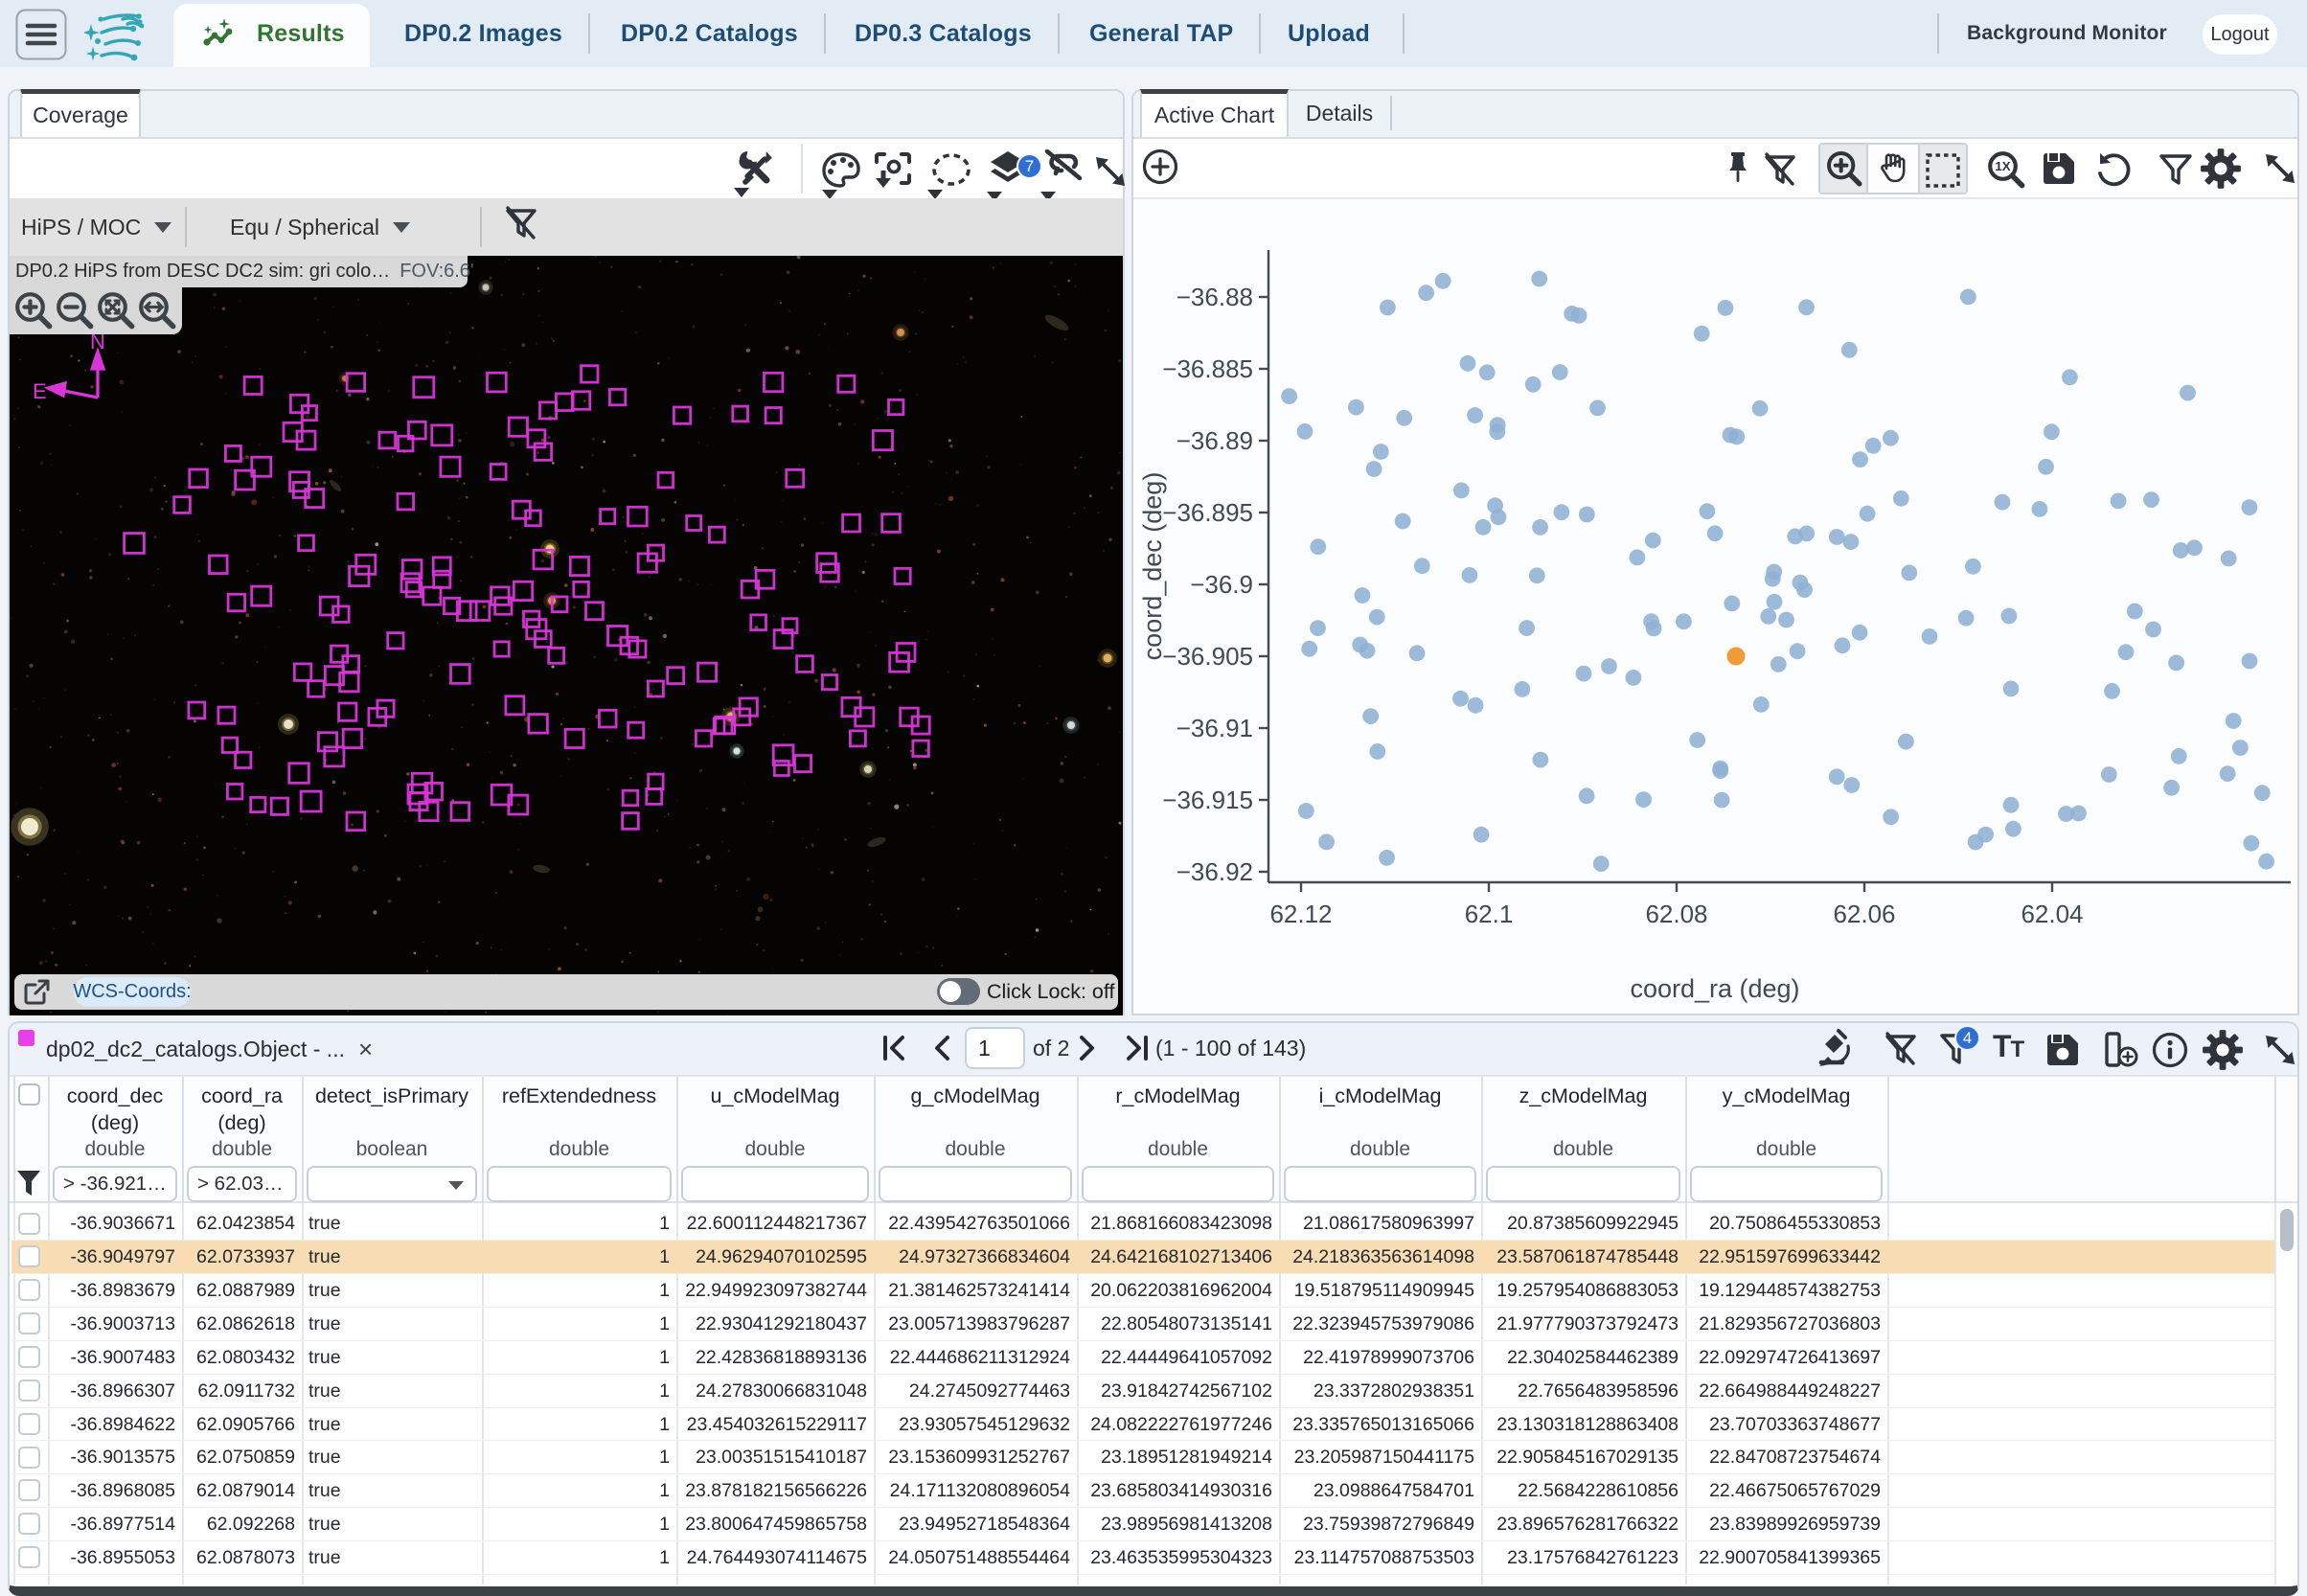  What do you see at coordinates (1214, 871) in the screenshot?
I see `svg-text: −36.92` at bounding box center [1214, 871].